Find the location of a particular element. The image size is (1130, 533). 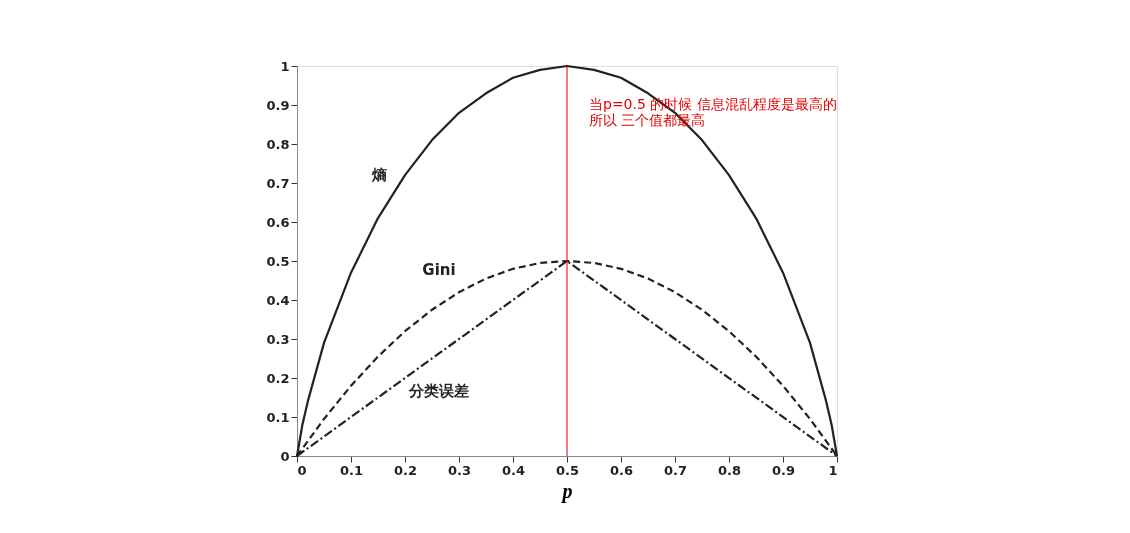

y-tick-label: 0.5 is located at coordinates (278, 261).